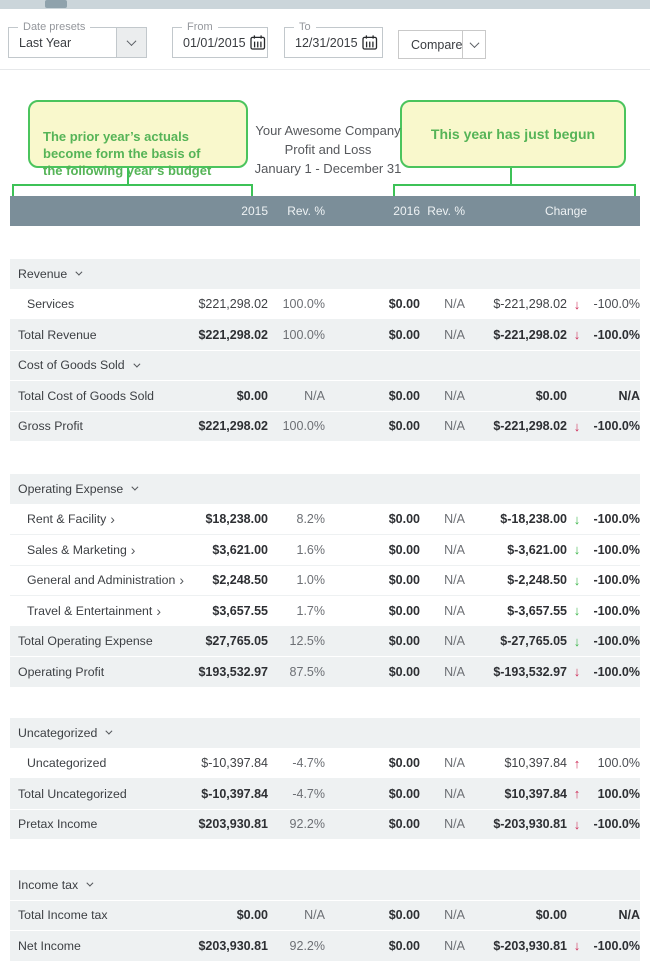 The height and width of the screenshot is (970, 650). Describe the element at coordinates (325, 489) in the screenshot. I see `section-row-operating-expense: Operating Expense` at that location.